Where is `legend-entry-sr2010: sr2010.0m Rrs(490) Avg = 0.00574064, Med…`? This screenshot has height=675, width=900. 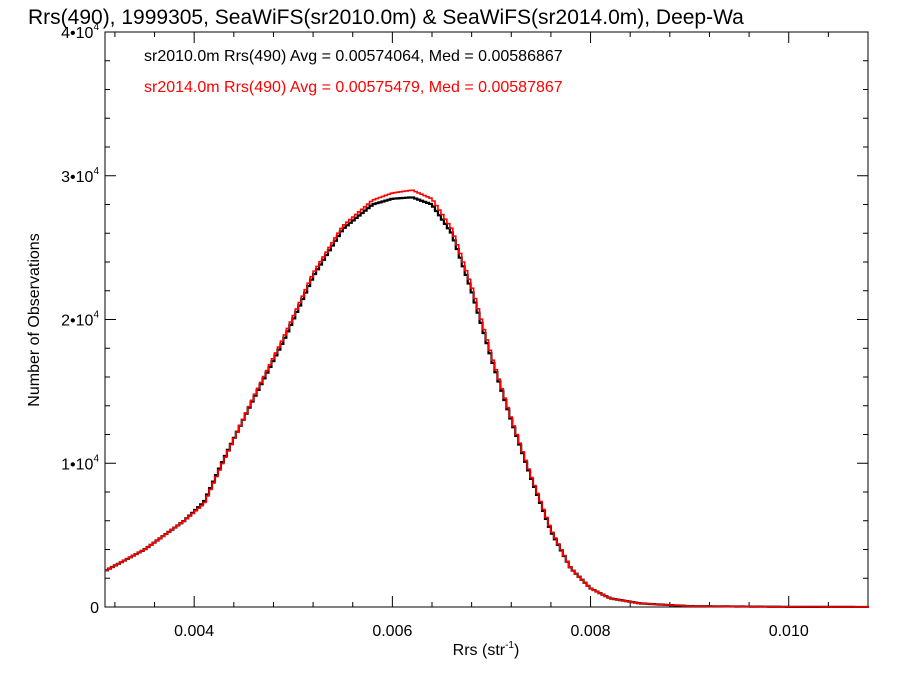 legend-entry-sr2010: sr2010.0m Rrs(490) Avg = 0.00574064, Med… is located at coordinates (353, 56).